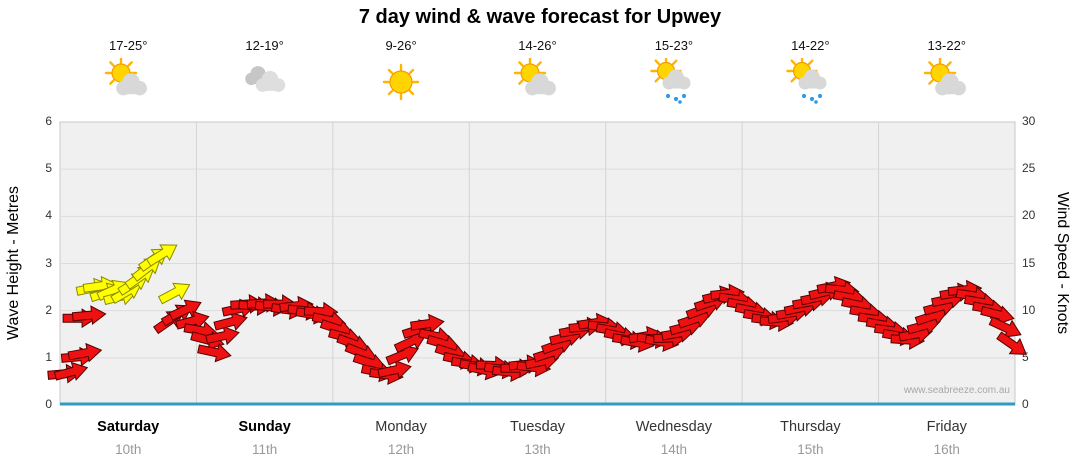  What do you see at coordinates (1029, 309) in the screenshot?
I see `right-axis-tick: 10` at bounding box center [1029, 309].